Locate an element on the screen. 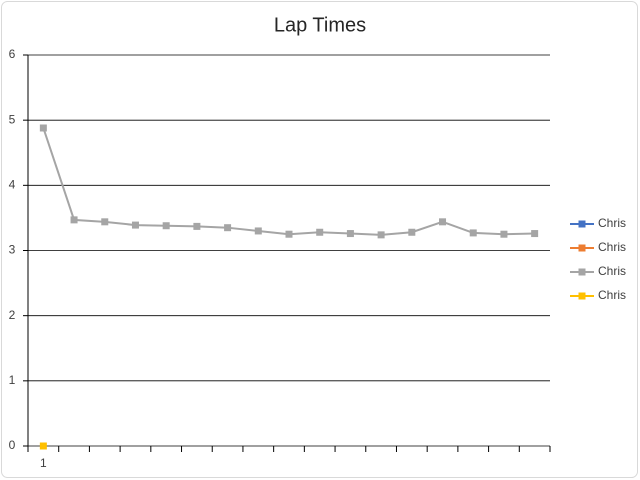  y-tick-label: 4 is located at coordinates (12, 185).